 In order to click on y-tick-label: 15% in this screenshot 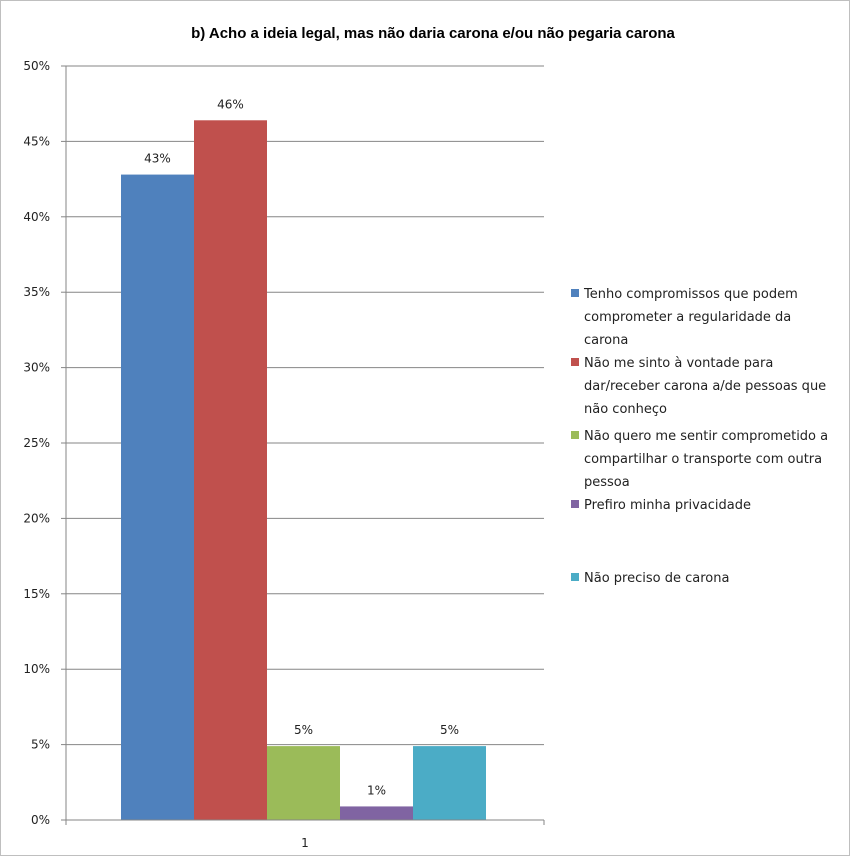, I will do `click(36, 594)`.